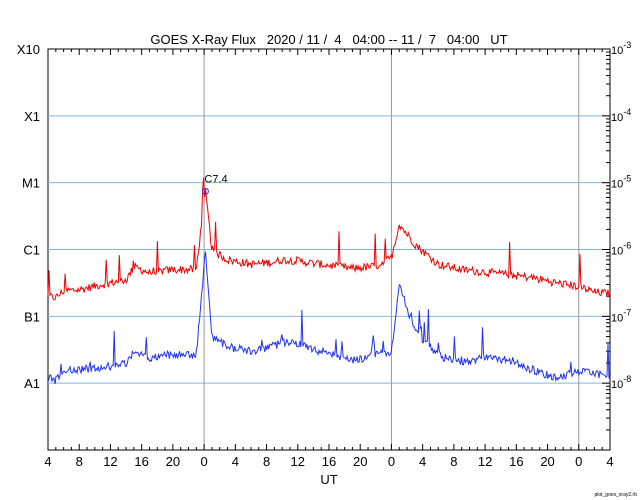 This screenshot has height=500, width=640. Describe the element at coordinates (31, 250) in the screenshot. I see `flare-class-label: C1` at that location.